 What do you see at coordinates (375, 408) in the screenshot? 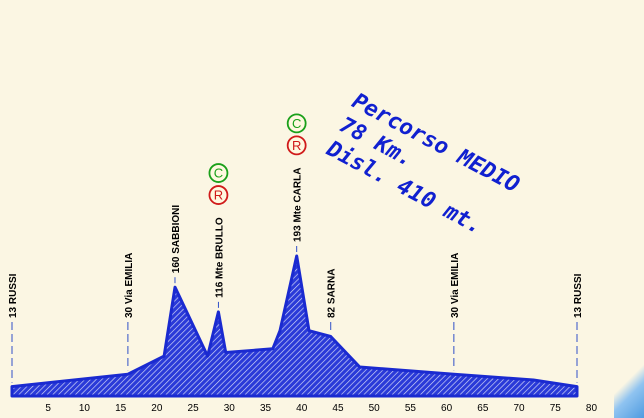
I see `x-tick-label: 50` at bounding box center [375, 408].